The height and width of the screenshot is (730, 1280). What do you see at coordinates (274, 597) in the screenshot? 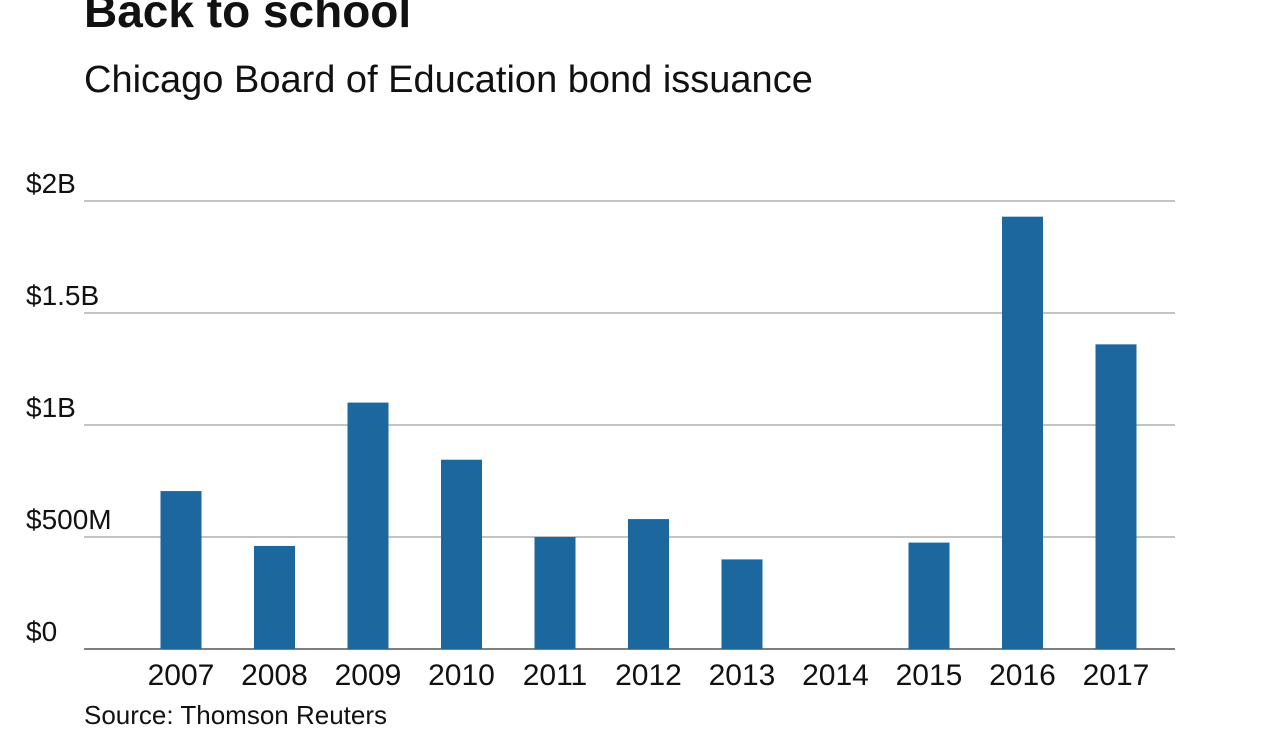
I see `bar-2008` at bounding box center [274, 597].